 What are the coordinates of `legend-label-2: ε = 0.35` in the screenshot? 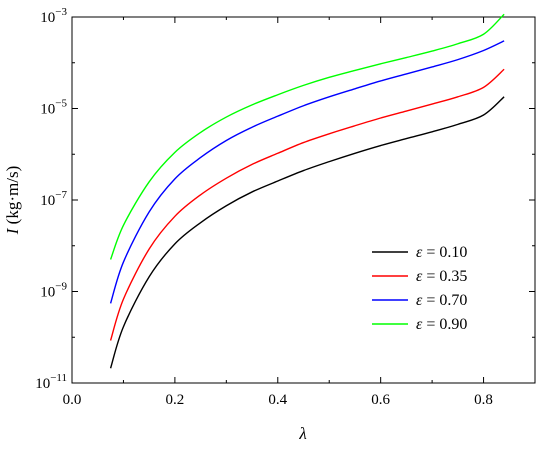 It's located at (441, 276).